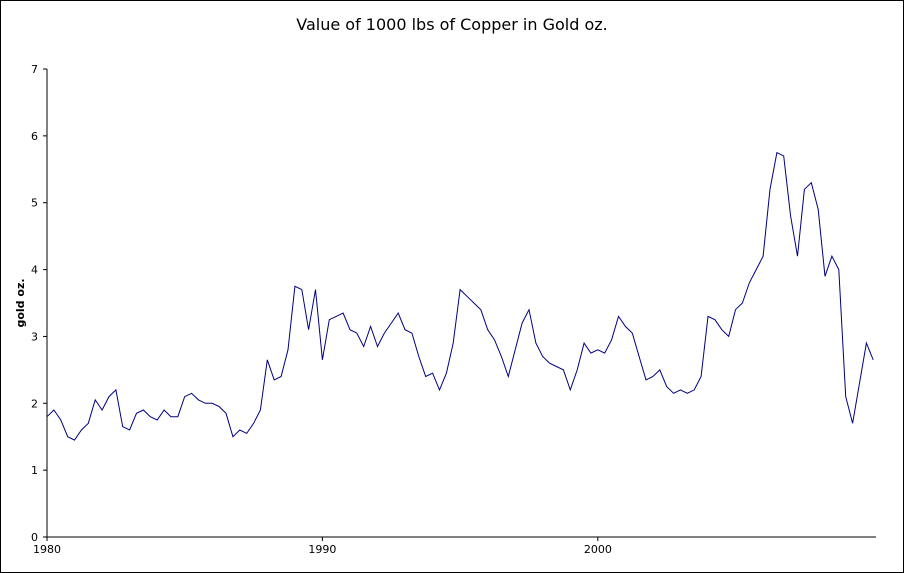 Image resolution: width=904 pixels, height=573 pixels. Describe the element at coordinates (47, 549) in the screenshot. I see `x-tick-label: 1980` at that location.